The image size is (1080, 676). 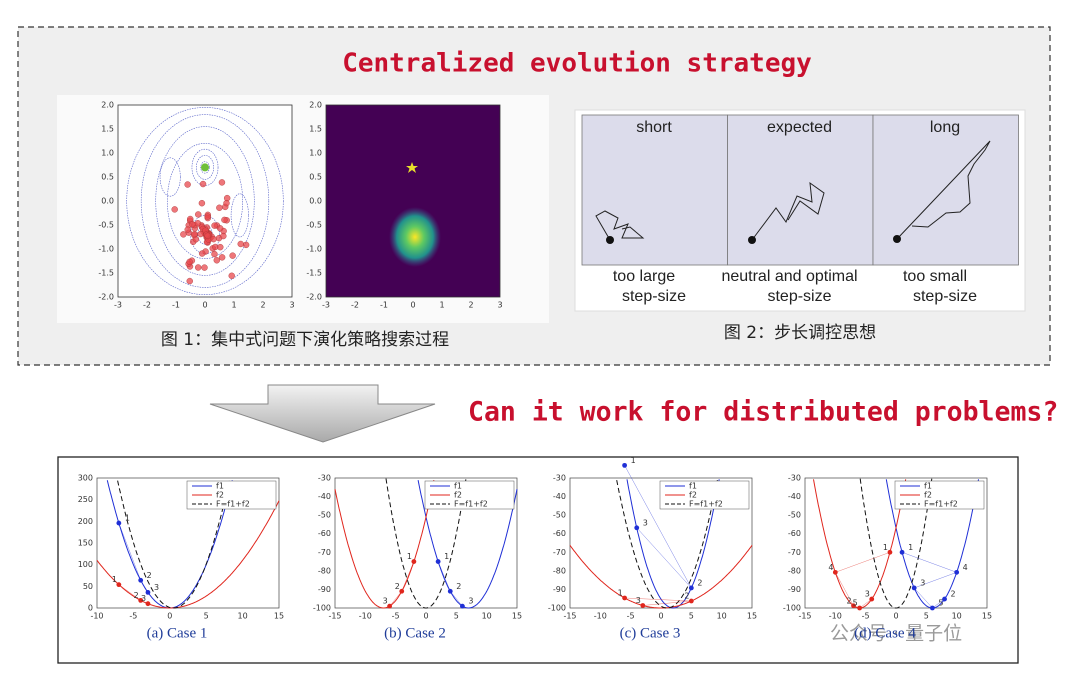 I want to click on panel-caption: too small, so click(x=935, y=276).